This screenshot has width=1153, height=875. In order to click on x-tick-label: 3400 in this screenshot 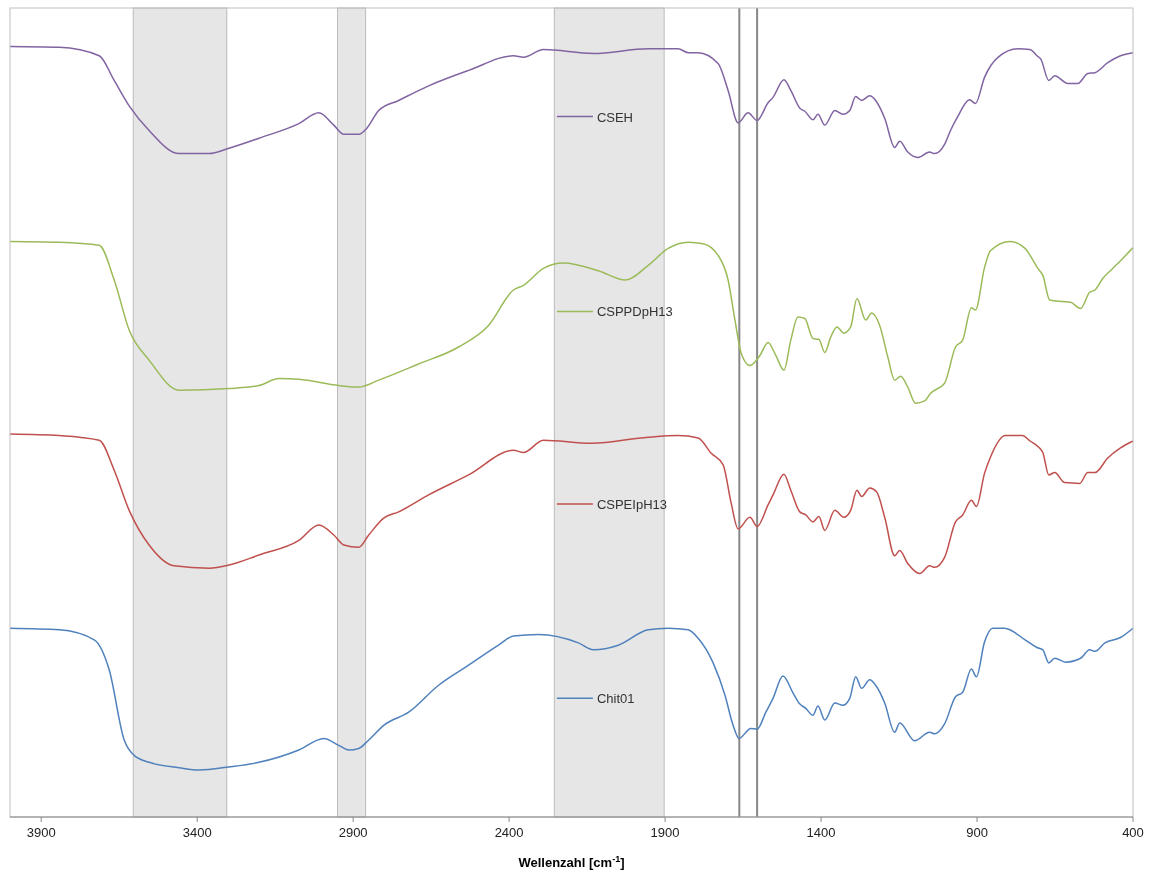, I will do `click(197, 832)`.